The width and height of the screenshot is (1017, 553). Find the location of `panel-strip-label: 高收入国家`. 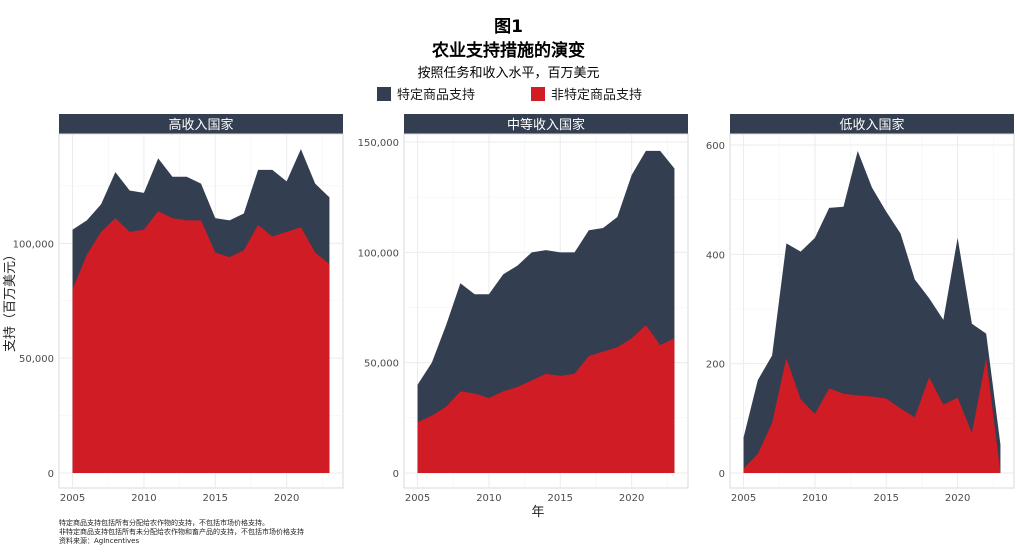

panel-strip-label: 高收入国家 is located at coordinates (200, 125).